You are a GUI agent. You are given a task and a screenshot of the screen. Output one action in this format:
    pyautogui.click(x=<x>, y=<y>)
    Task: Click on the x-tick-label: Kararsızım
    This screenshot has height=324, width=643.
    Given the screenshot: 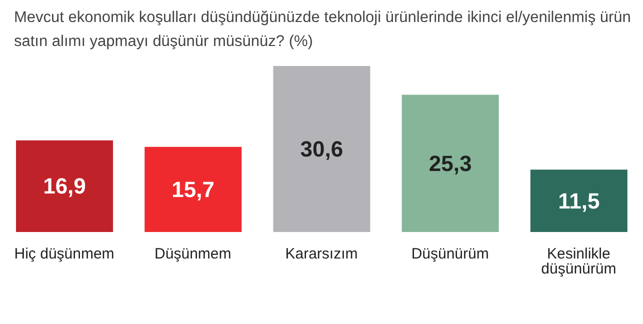 What is the action you would take?
    pyautogui.click(x=321, y=254)
    